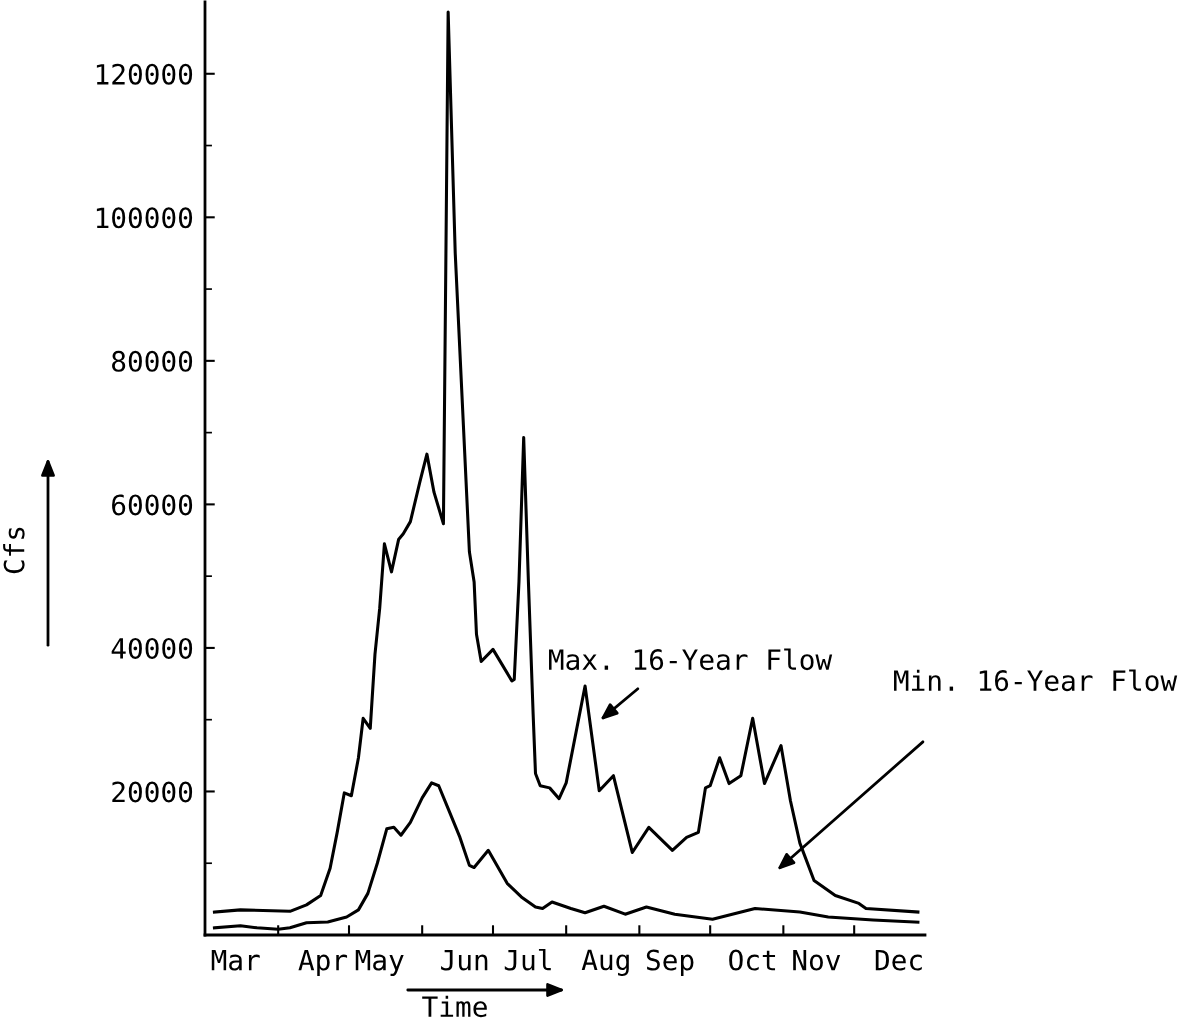 The image size is (1195, 1026). Describe the element at coordinates (752, 960) in the screenshot. I see `x-tick-label: Oct` at that location.